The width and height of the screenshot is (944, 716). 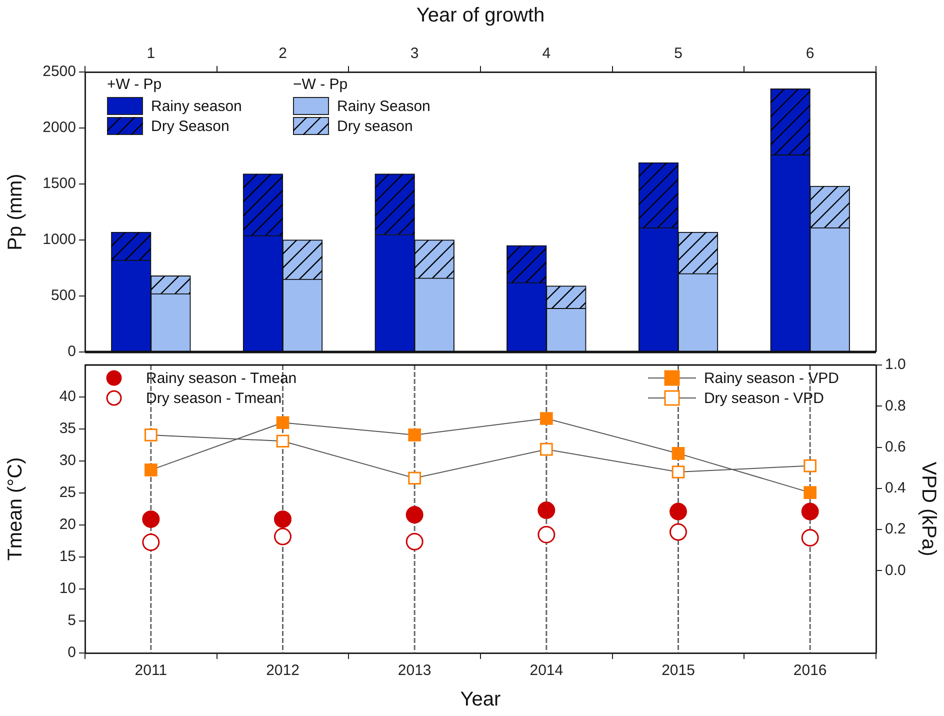 I want to click on y2-tick-label: 0.2, so click(x=895, y=529).